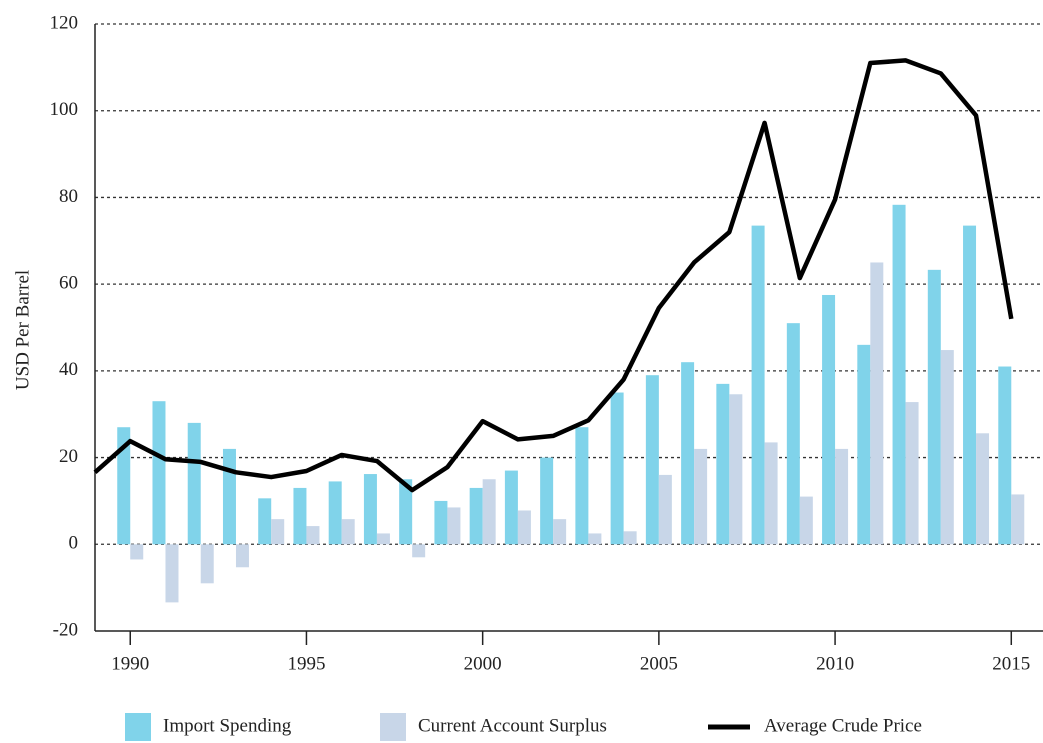 Image resolution: width=1043 pixels, height=743 pixels. I want to click on x-tick-label: 2000, so click(483, 663).